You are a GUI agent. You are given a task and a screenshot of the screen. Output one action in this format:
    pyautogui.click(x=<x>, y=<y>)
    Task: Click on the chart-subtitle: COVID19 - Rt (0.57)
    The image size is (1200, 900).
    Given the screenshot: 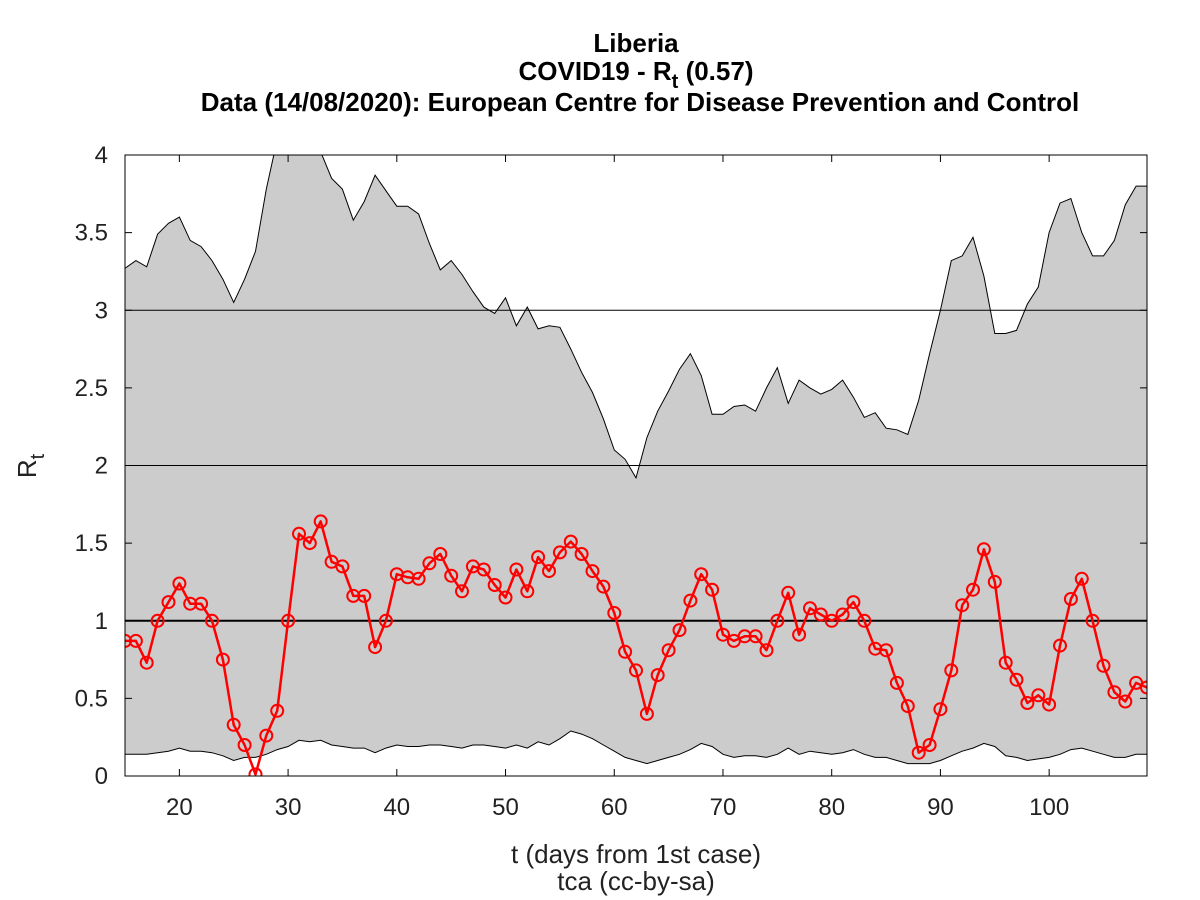 What is the action you would take?
    pyautogui.click(x=636, y=74)
    